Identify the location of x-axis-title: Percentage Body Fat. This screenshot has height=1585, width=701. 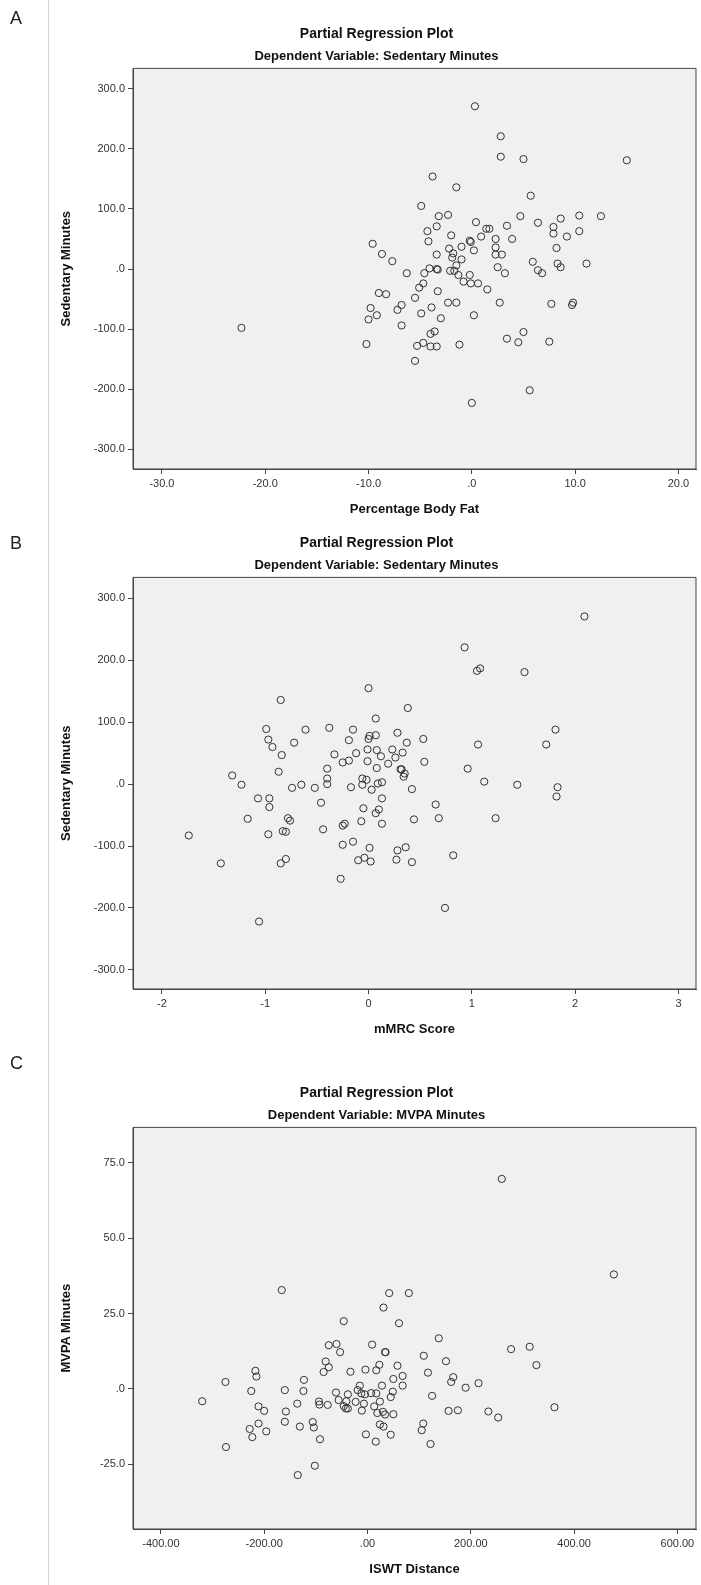
(414, 508).